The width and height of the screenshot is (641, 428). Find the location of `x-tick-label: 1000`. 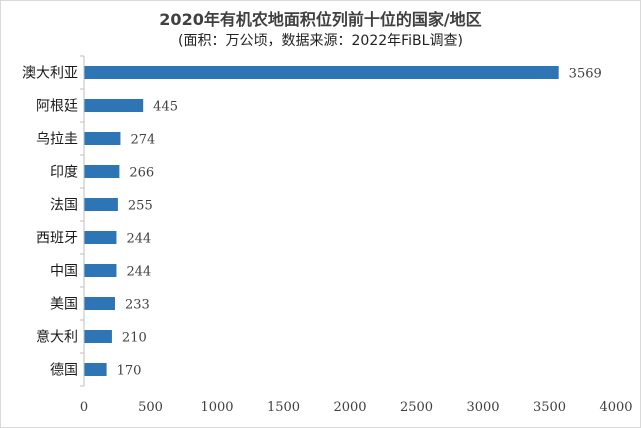

x-tick-label: 1000 is located at coordinates (216, 407).